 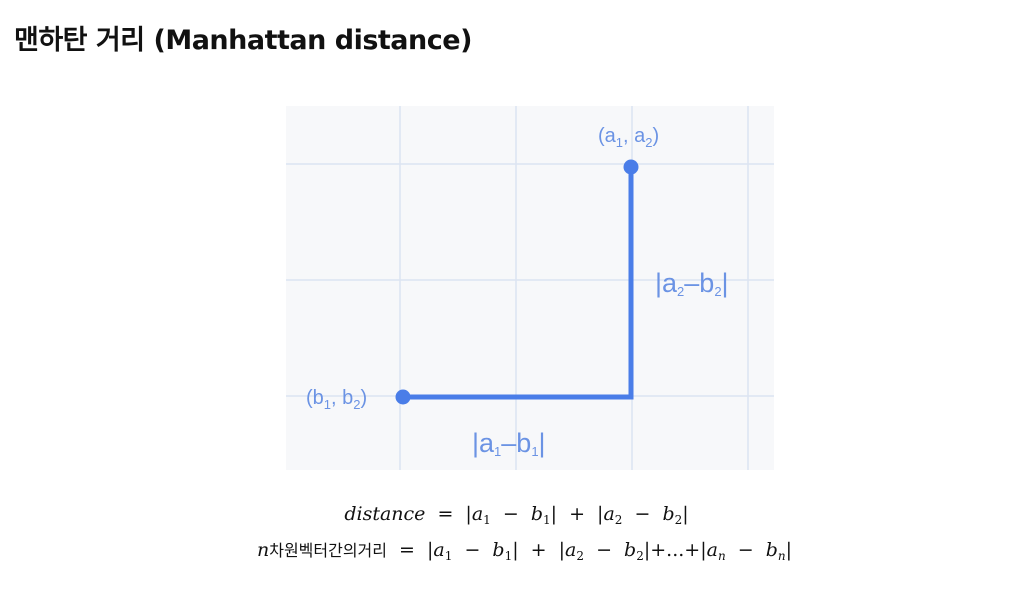 What do you see at coordinates (628, 137) in the screenshot?
I see `point-a-label: (a1, a2)` at bounding box center [628, 137].